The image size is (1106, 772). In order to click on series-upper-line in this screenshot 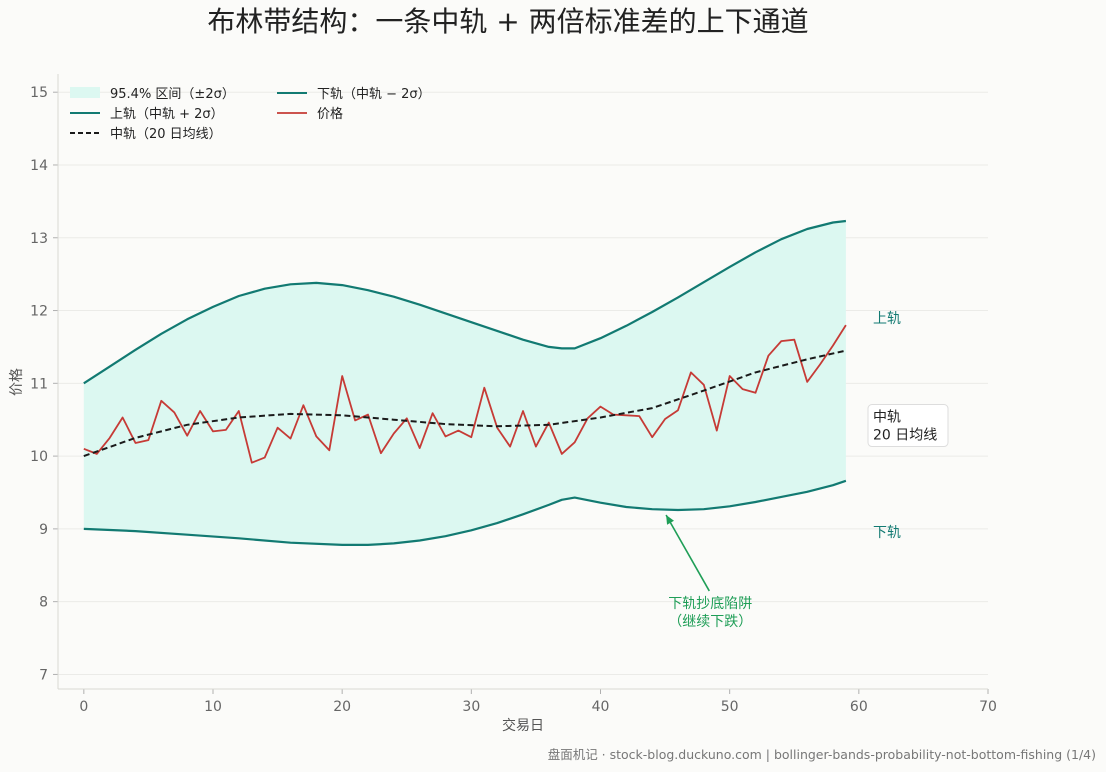, I will do `click(465, 302)`.